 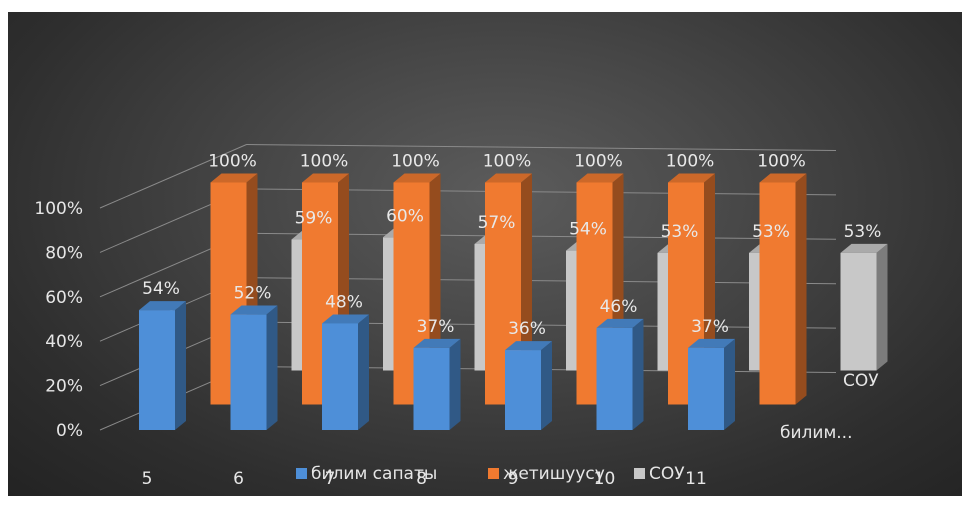 I want to click on x-tick-label: 10, so click(x=605, y=479).